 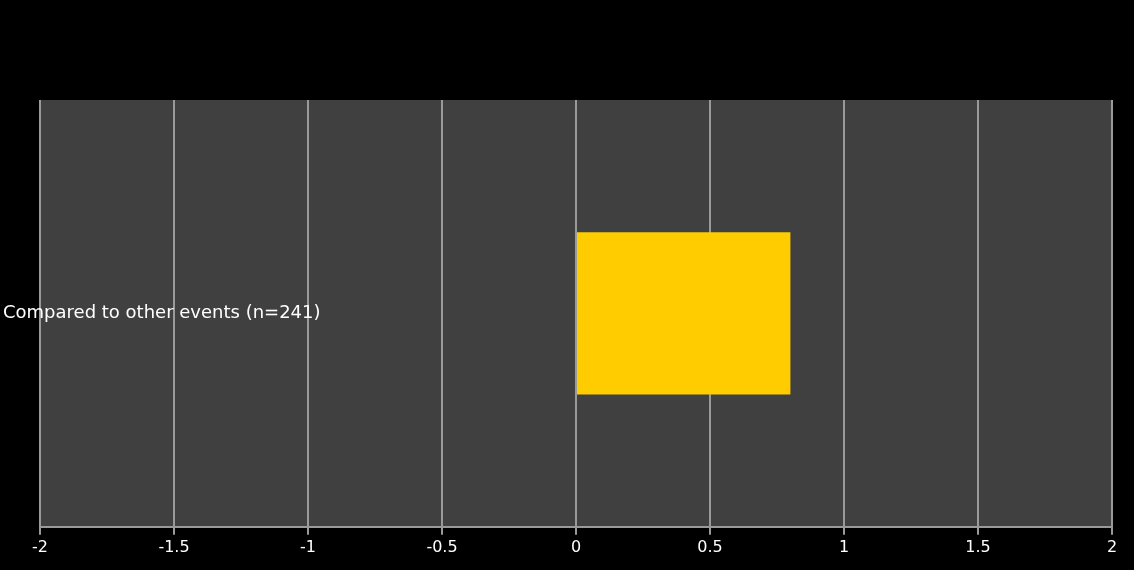 What do you see at coordinates (576, 546) in the screenshot?
I see `x-tick-label: 0` at bounding box center [576, 546].